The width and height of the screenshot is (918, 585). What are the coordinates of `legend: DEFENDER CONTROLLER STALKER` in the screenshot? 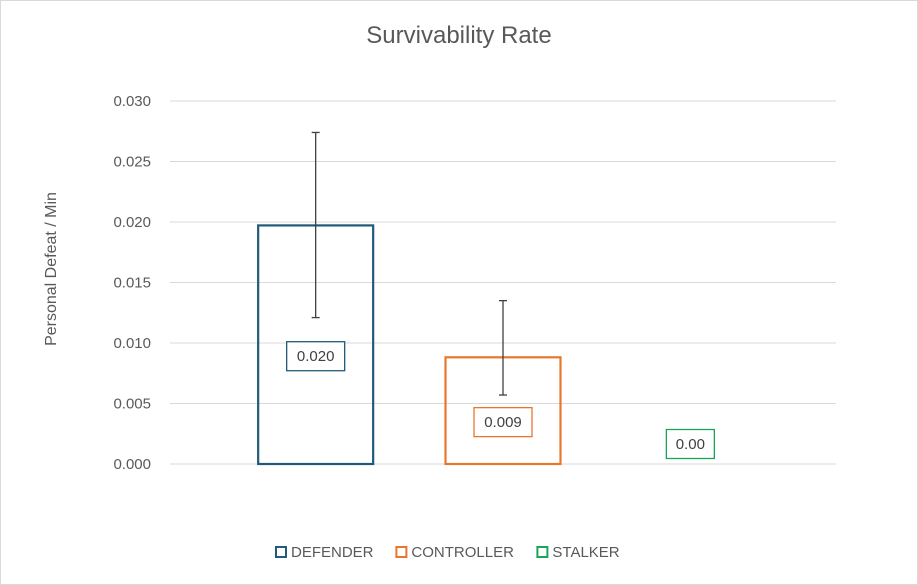 It's located at (447, 552).